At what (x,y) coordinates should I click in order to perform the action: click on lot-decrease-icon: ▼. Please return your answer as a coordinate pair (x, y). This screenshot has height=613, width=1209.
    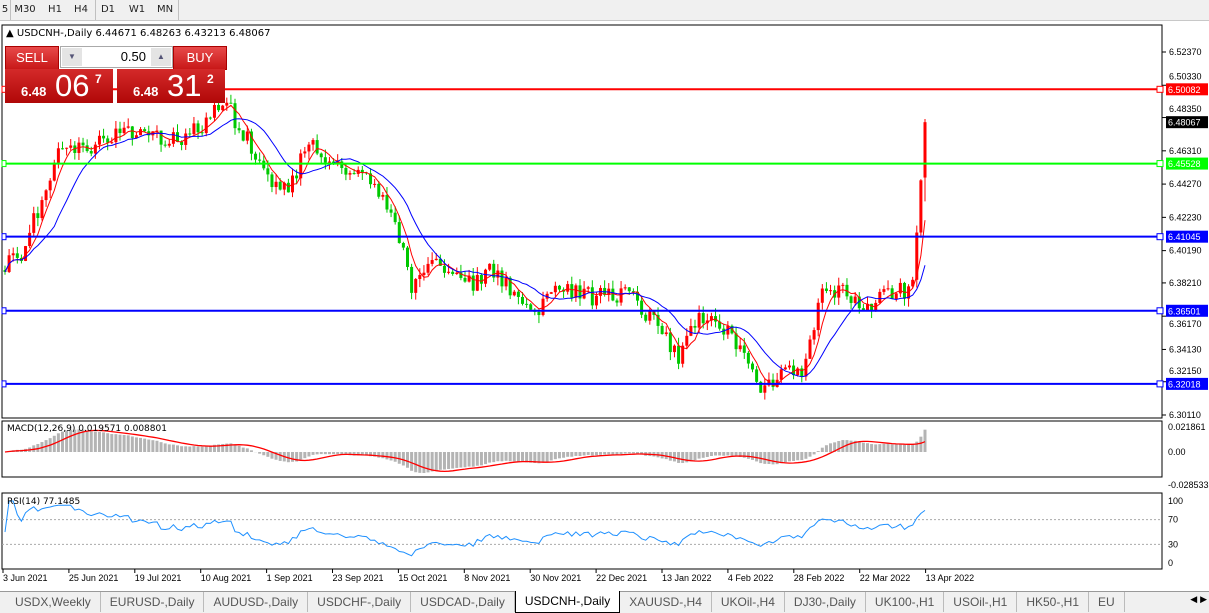
    Looking at the image, I should click on (72, 57).